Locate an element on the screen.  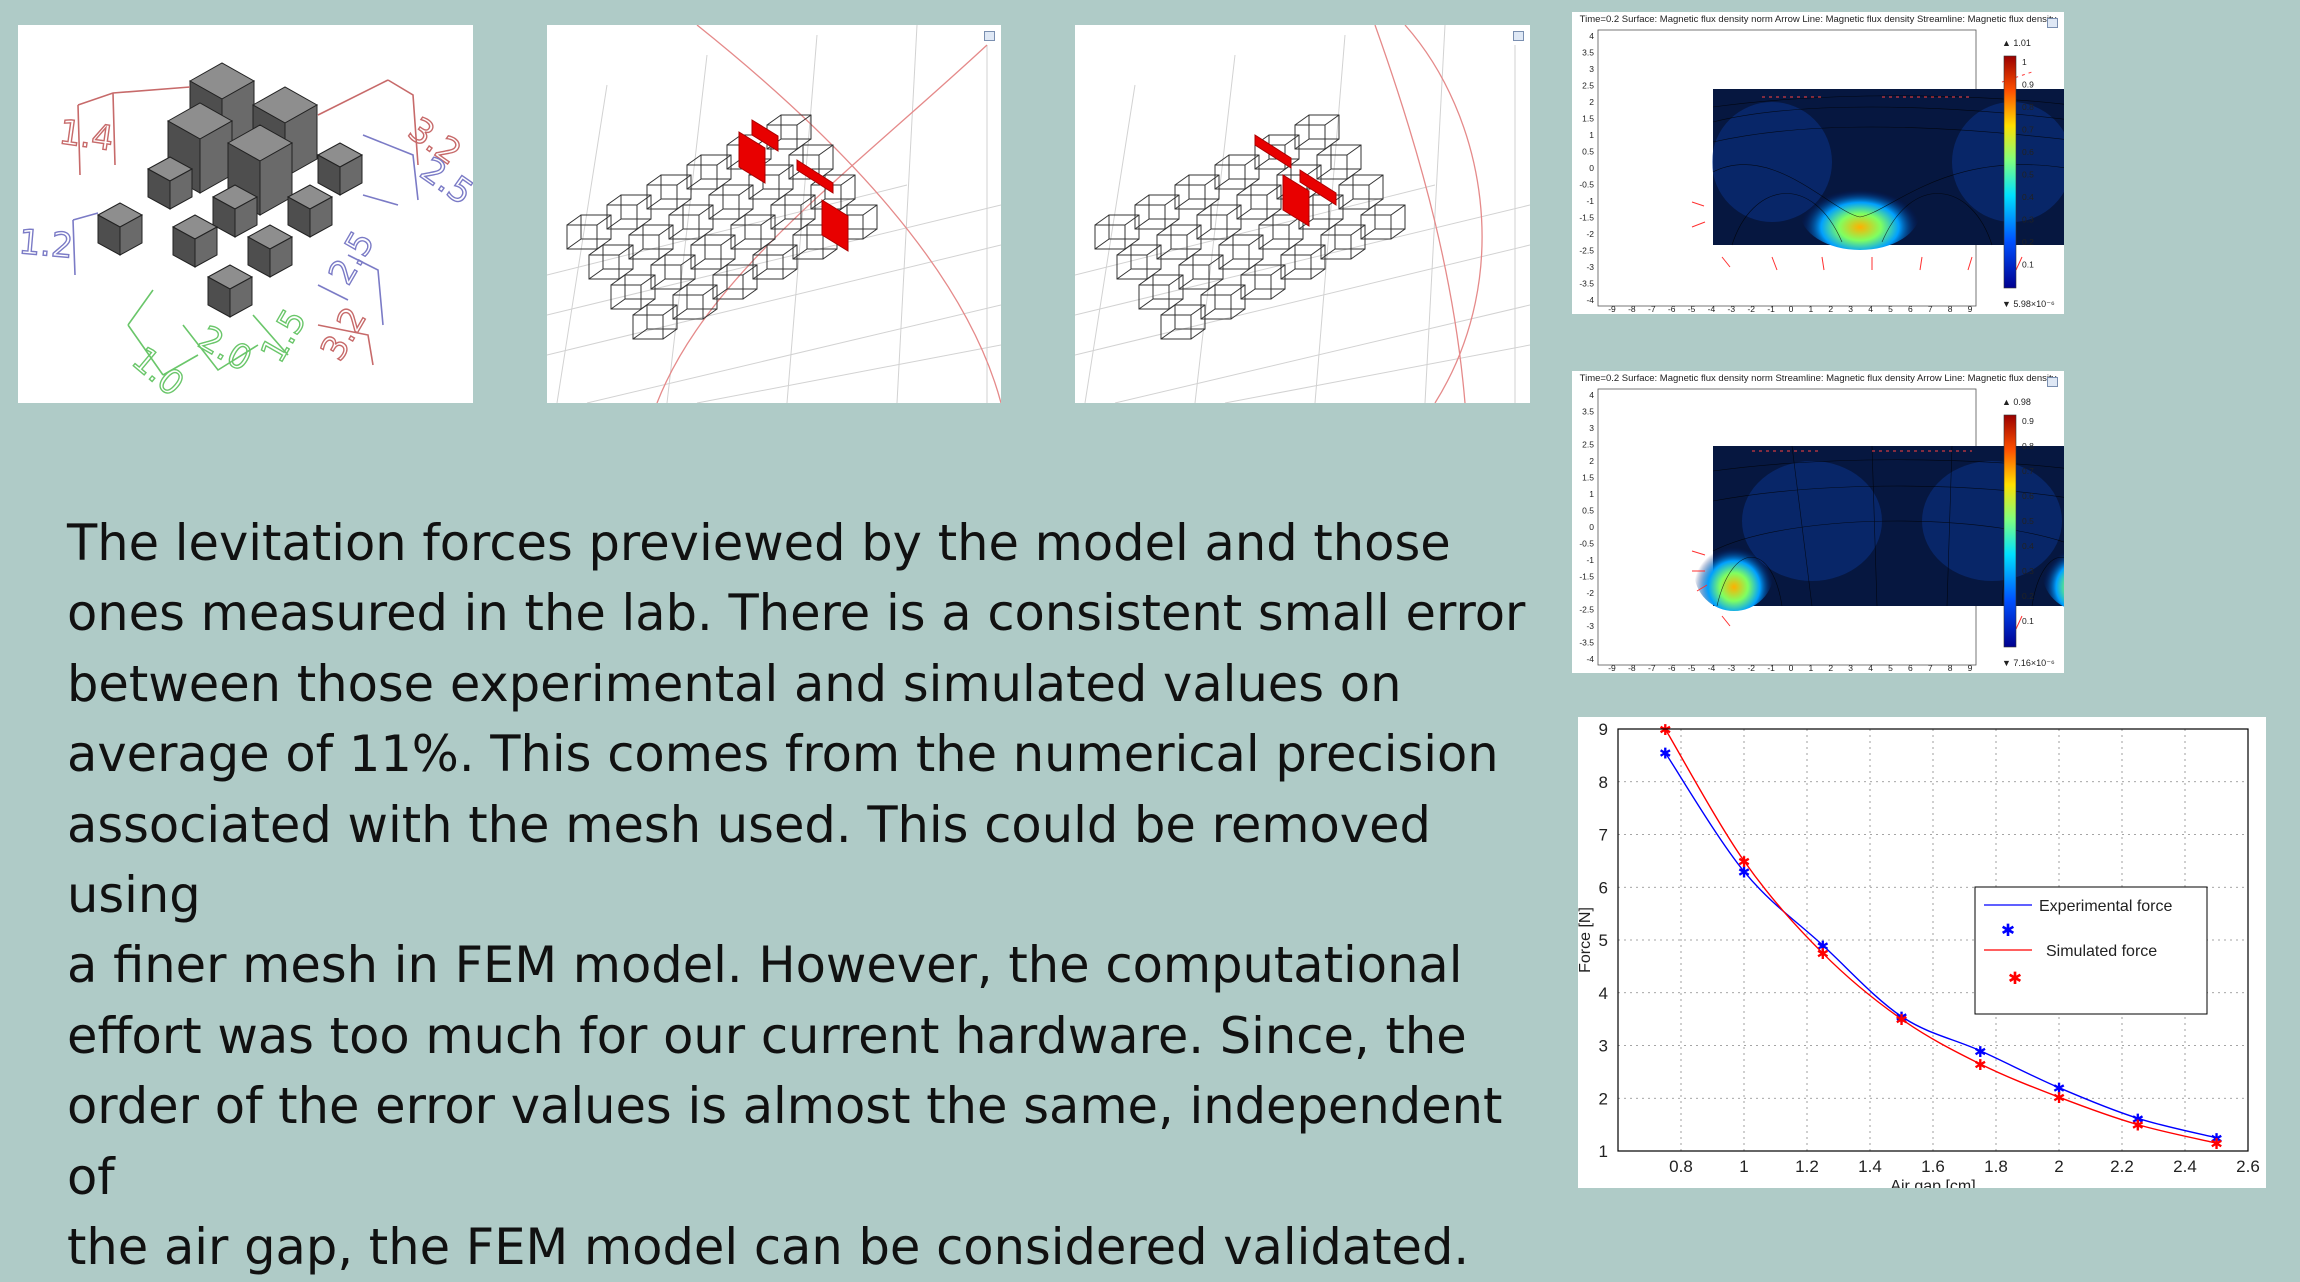
sim-y-tick: -1 is located at coordinates (1590, 560).